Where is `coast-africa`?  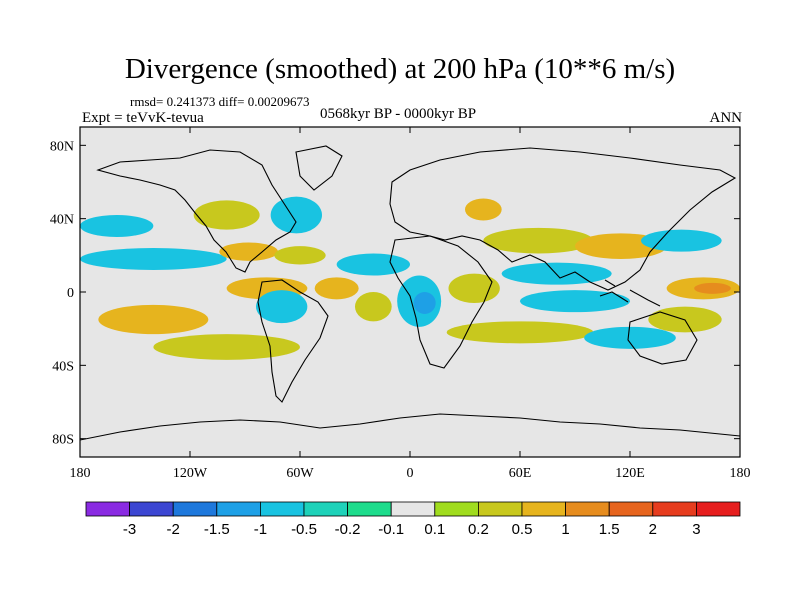
coast-africa is located at coordinates (441, 302).